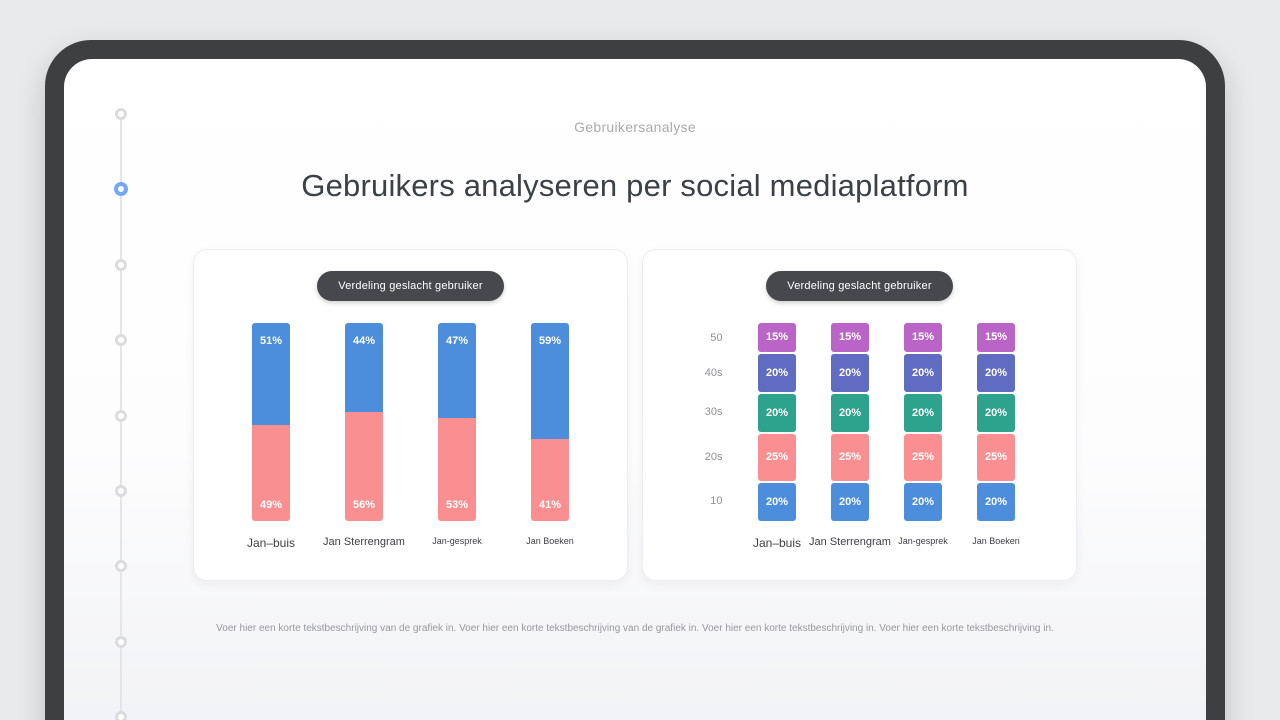 The width and height of the screenshot is (1280, 720). Describe the element at coordinates (550, 479) in the screenshot. I see `bar-segment: 41%` at that location.